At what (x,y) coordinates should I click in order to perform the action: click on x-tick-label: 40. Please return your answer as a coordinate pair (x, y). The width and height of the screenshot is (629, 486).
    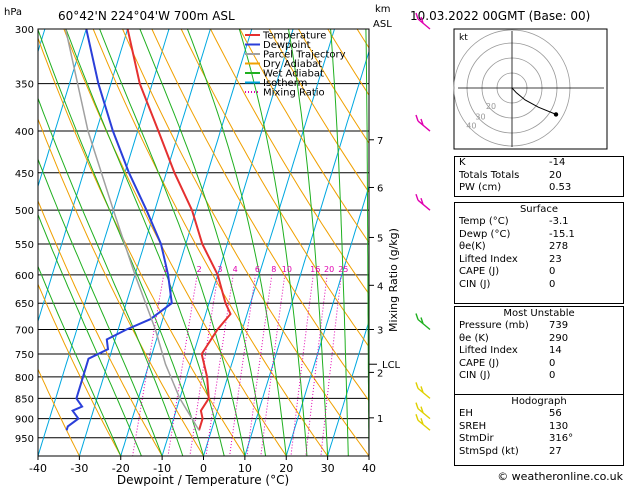
    Looking at the image, I should click on (369, 468).